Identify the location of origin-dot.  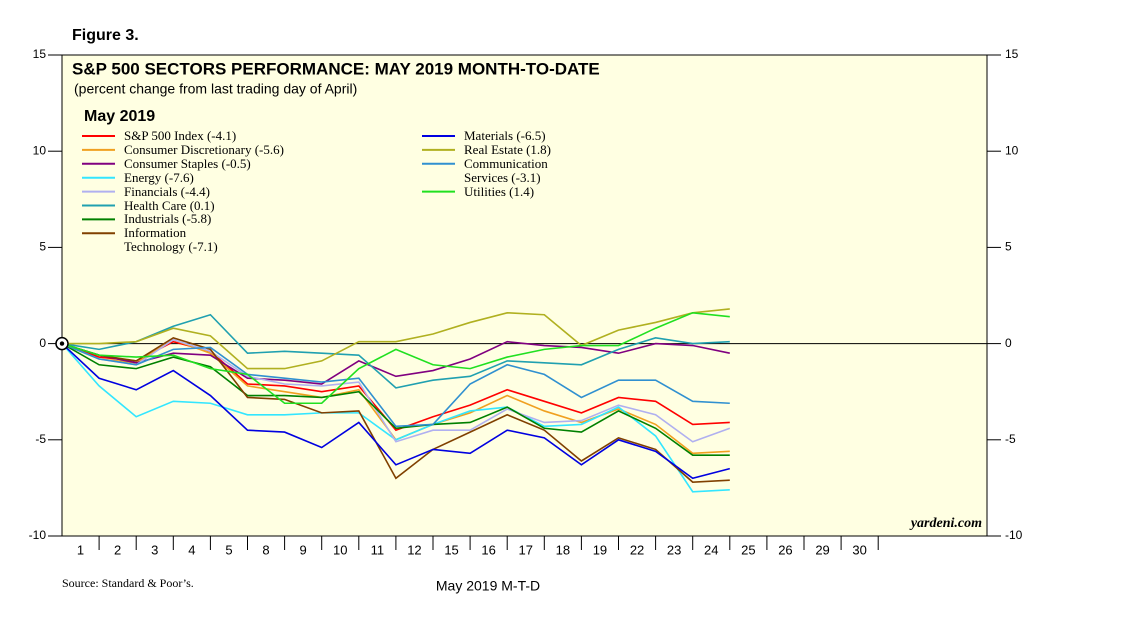
(62, 343).